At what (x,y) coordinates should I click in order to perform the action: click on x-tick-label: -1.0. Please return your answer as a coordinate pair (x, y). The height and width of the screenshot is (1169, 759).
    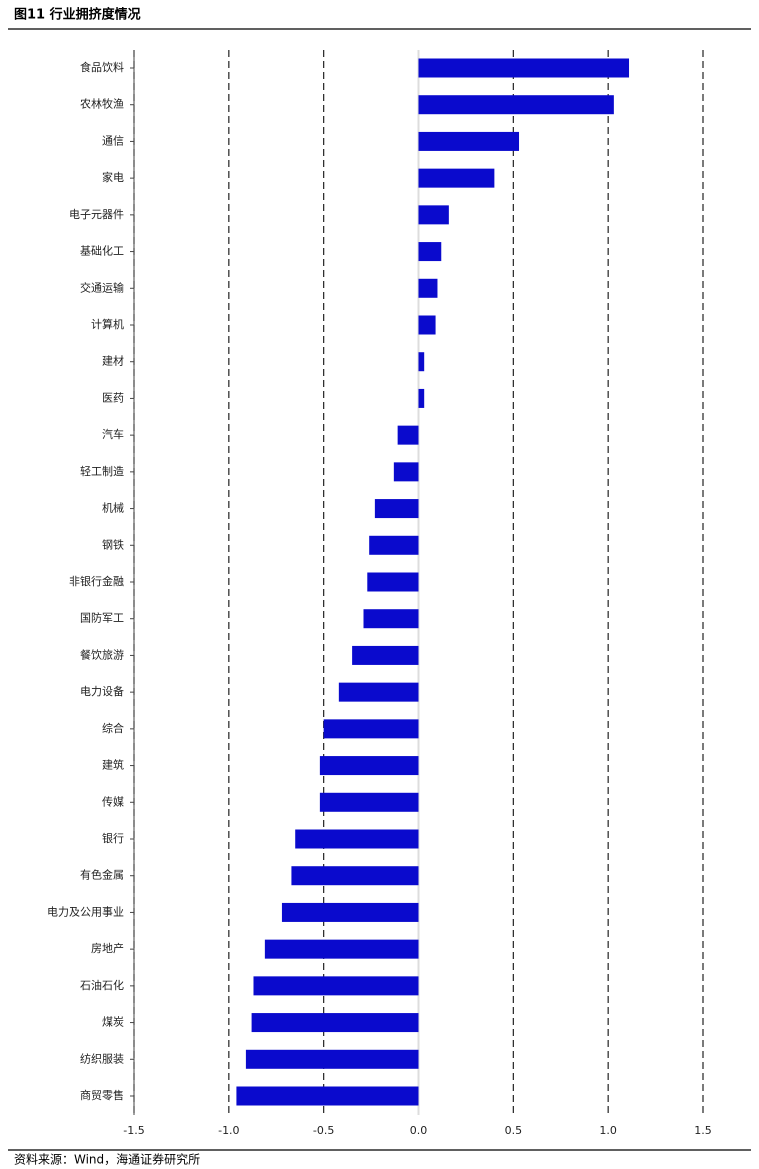
    Looking at the image, I should click on (228, 1130).